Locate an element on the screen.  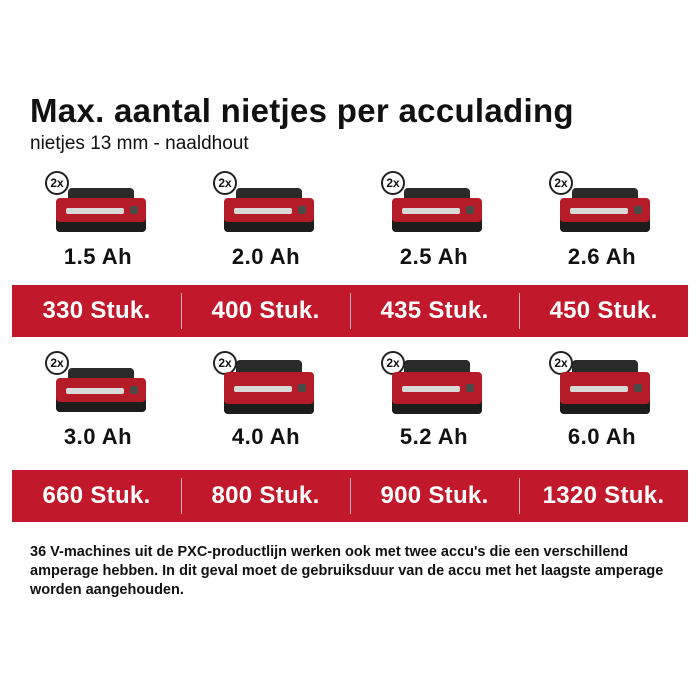
battery-item: 2x 4.0 Ah is located at coordinates (266, 403).